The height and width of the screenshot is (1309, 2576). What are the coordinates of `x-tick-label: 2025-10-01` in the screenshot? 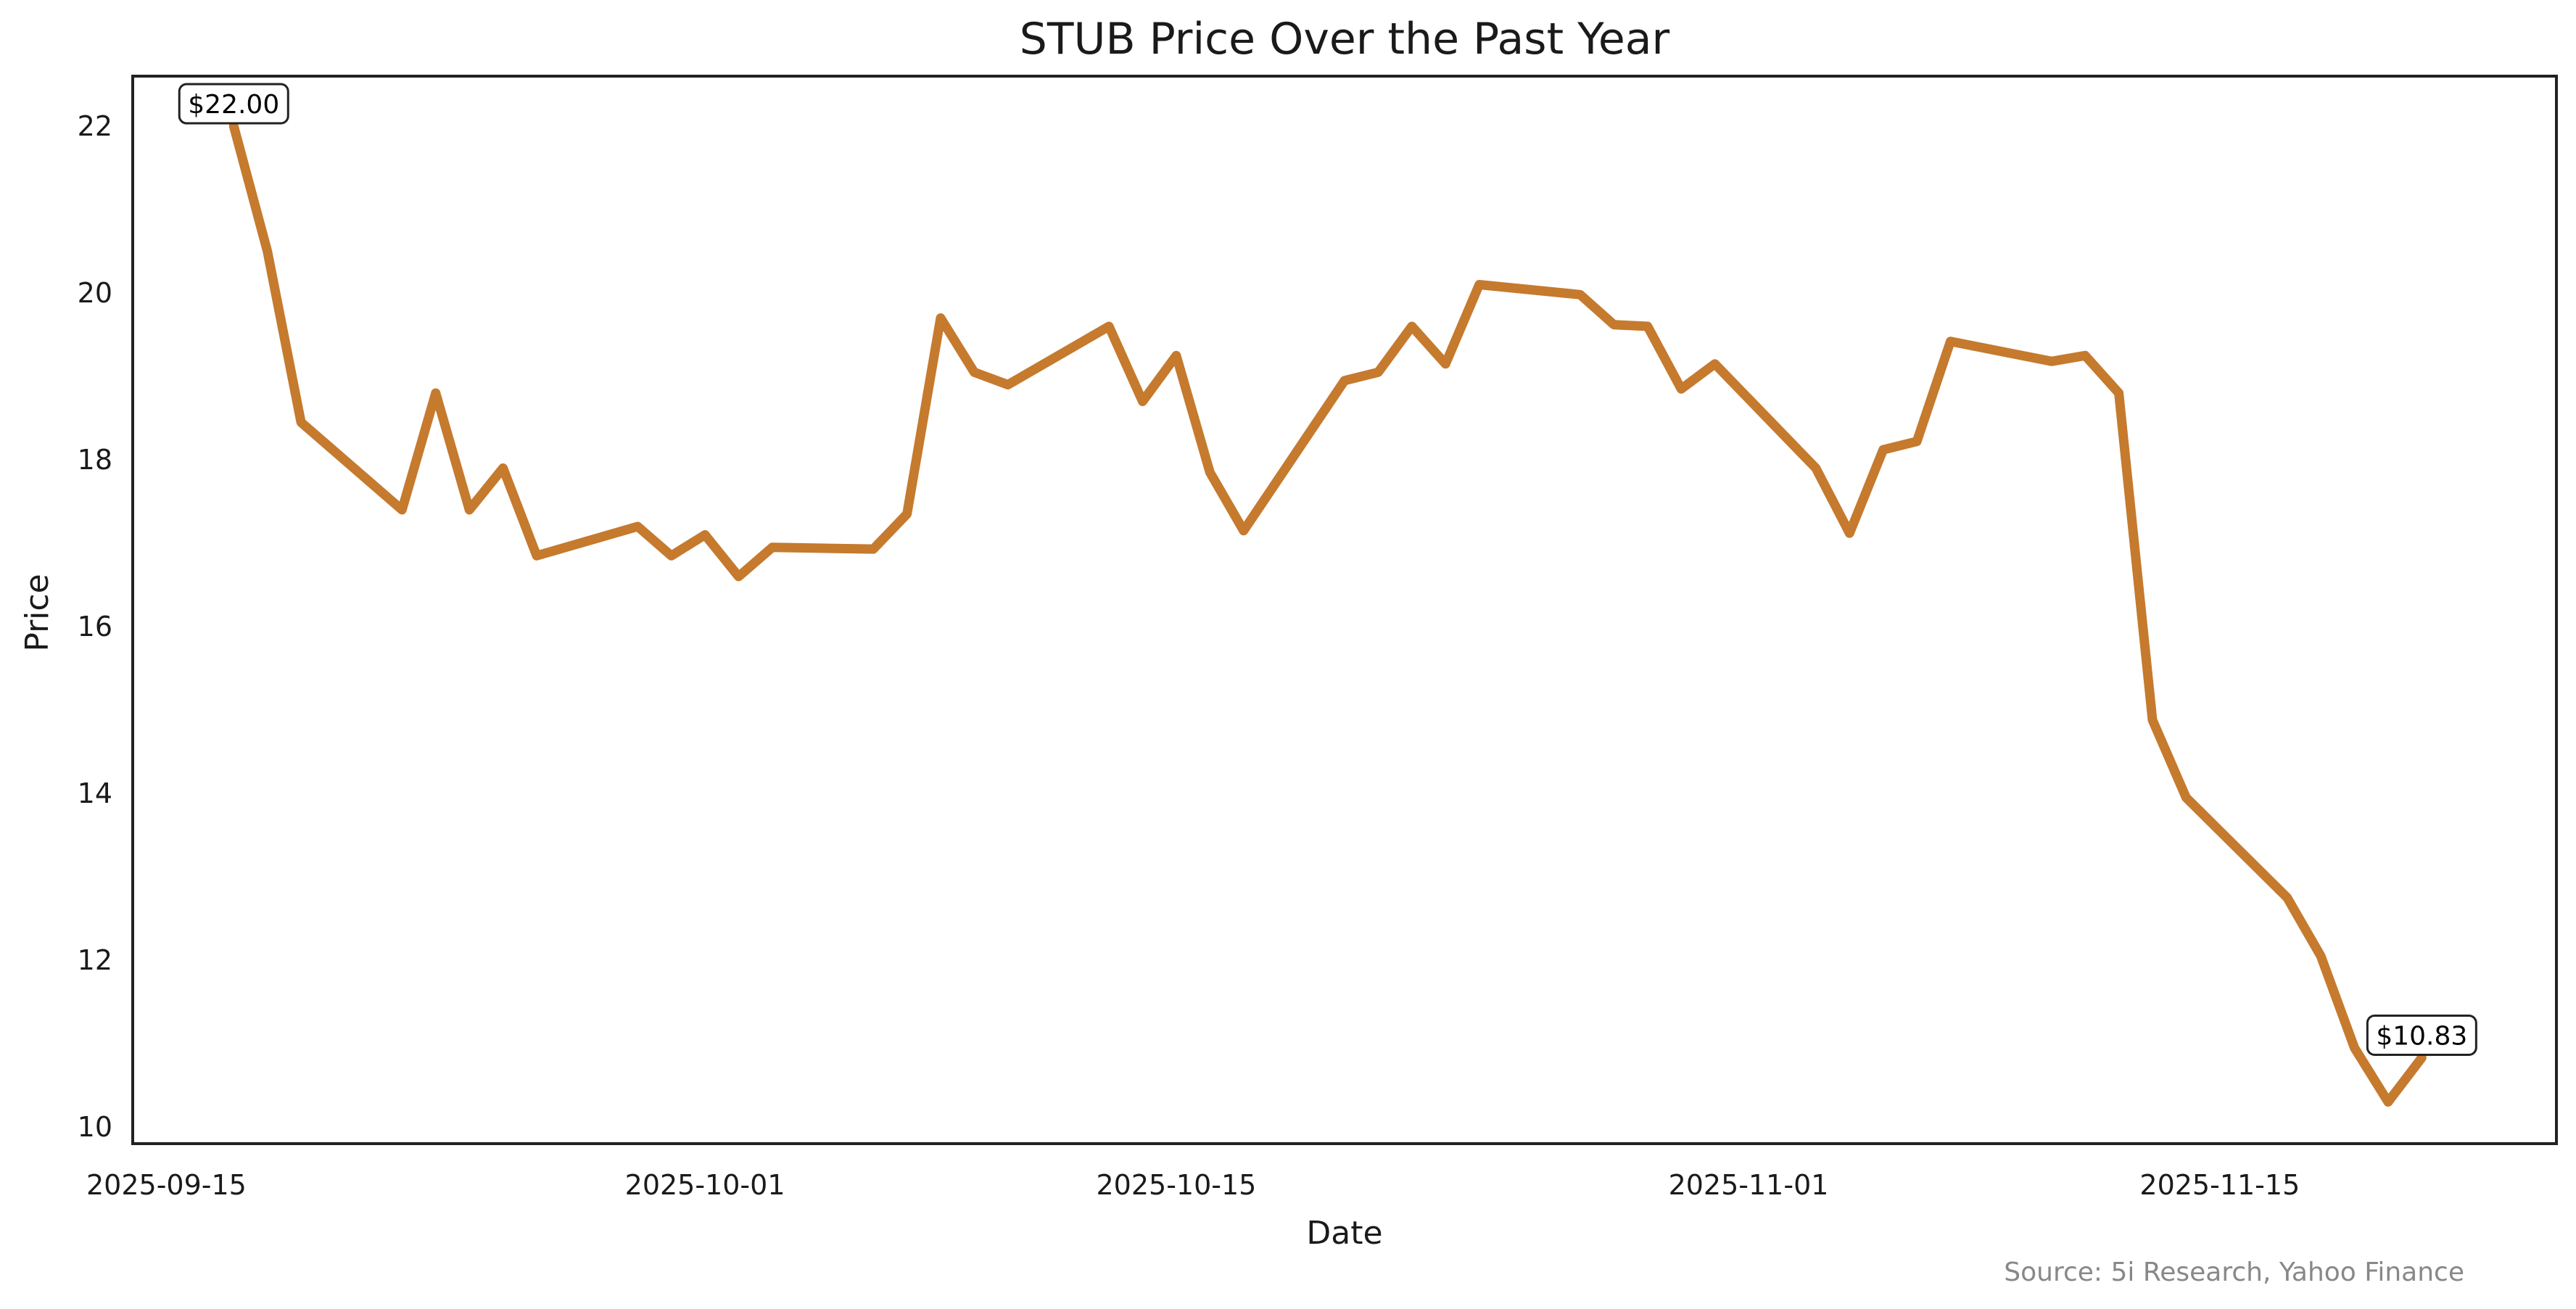 It's located at (705, 1185).